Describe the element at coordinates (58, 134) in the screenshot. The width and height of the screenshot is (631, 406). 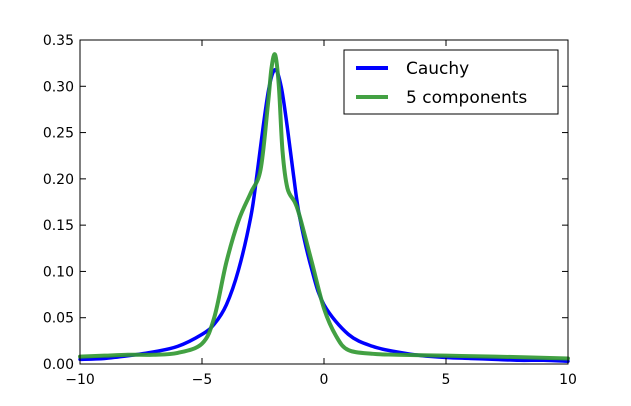
I see `y-tick-label: 0.25` at that location.